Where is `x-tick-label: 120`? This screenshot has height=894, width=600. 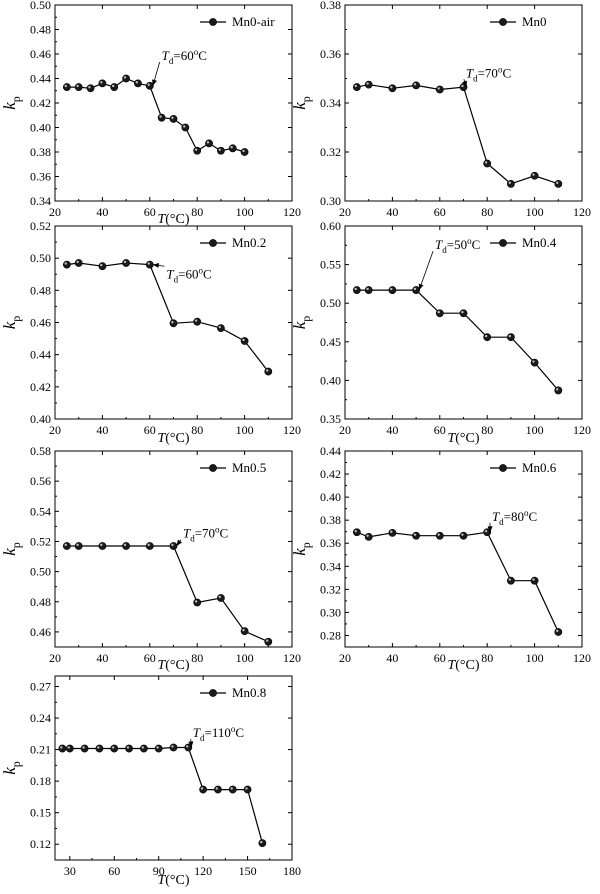 x-tick-label: 120 is located at coordinates (582, 658).